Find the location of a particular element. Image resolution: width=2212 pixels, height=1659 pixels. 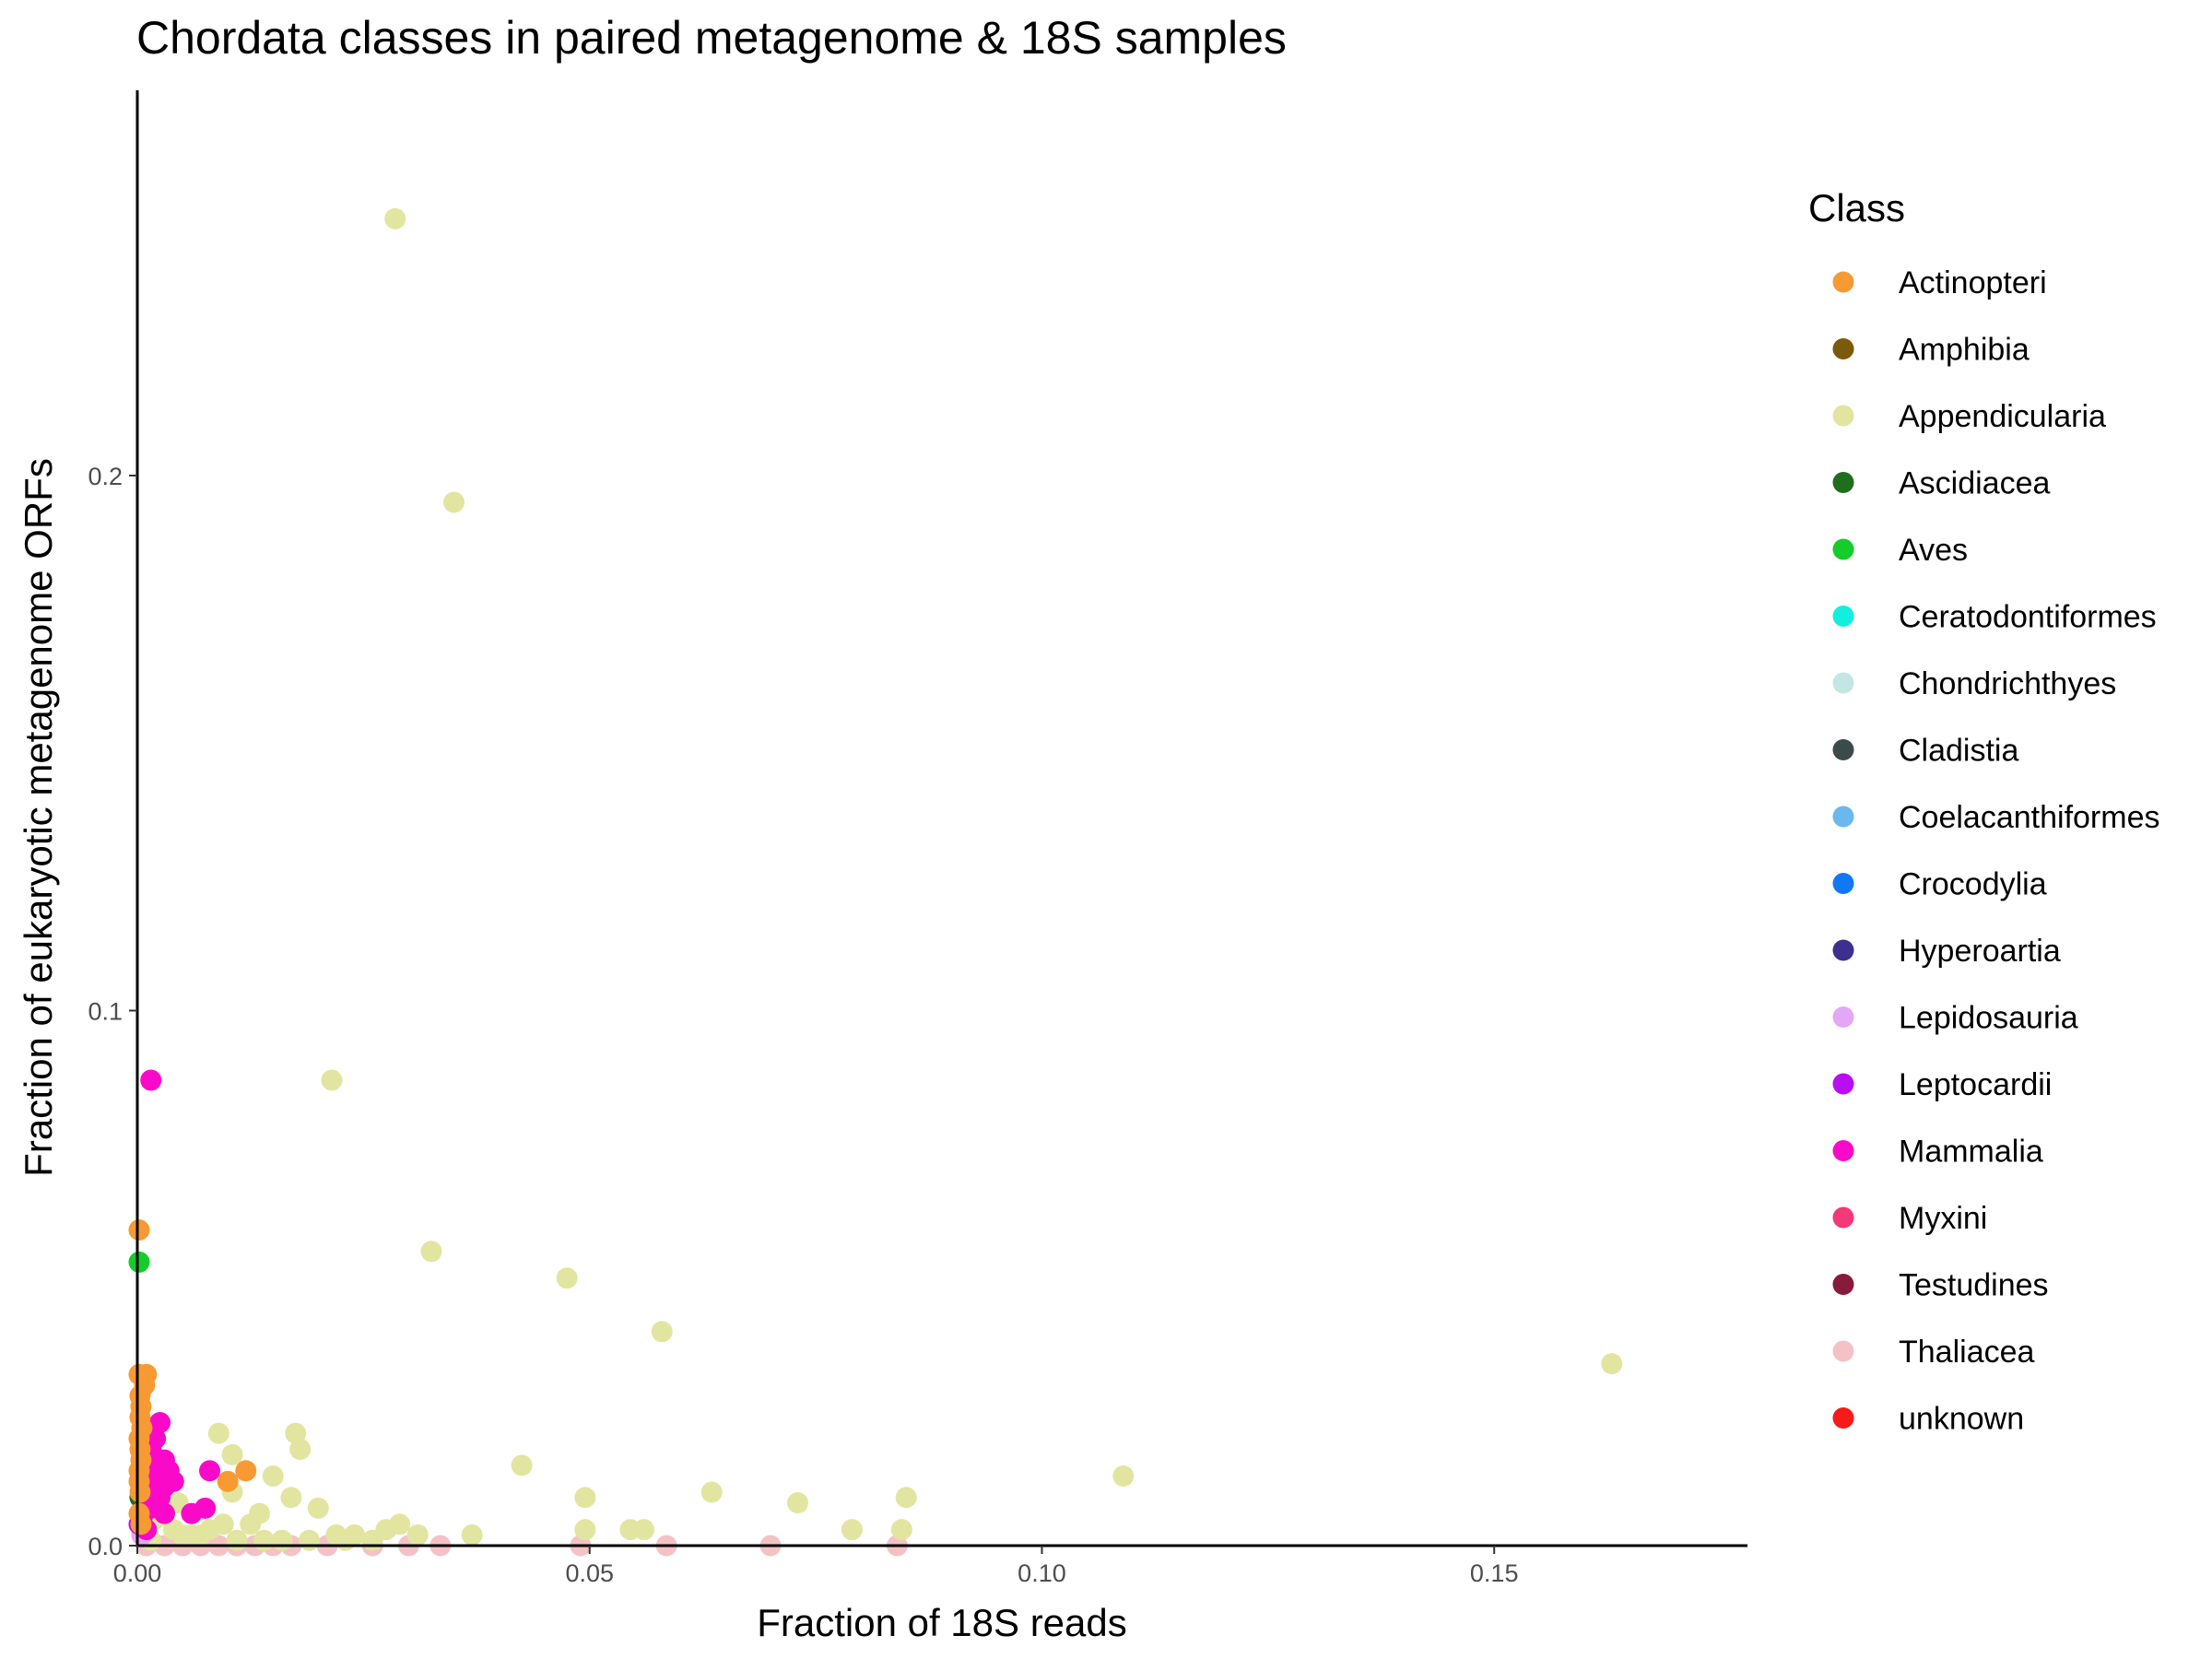

legend-label-lepidosauria: Lepidosauria is located at coordinates (1988, 1018).